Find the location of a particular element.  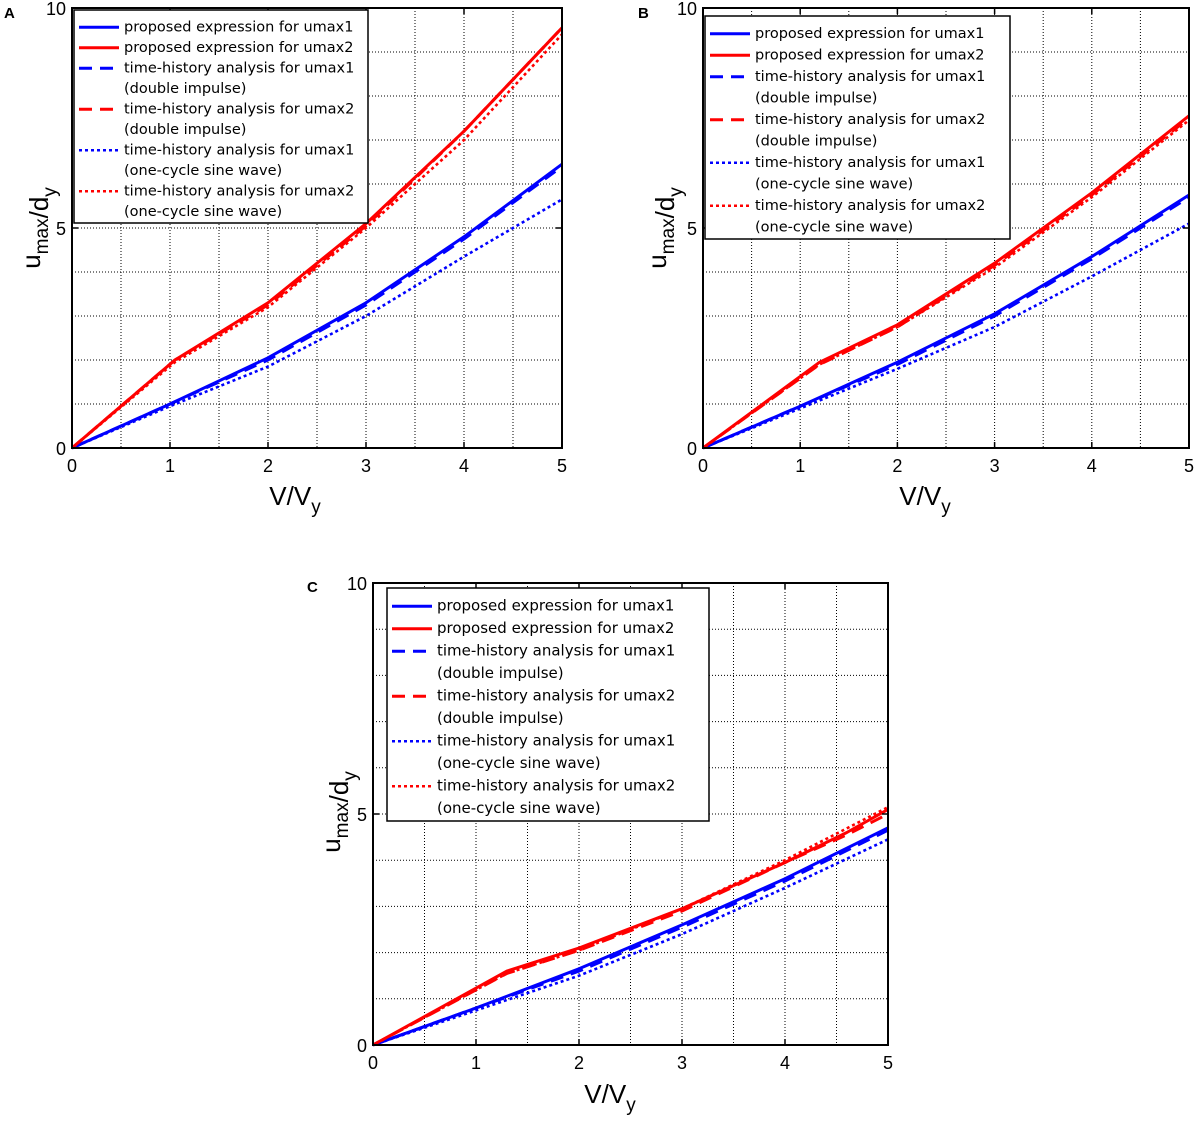

panel-letter: C is located at coordinates (312, 587).